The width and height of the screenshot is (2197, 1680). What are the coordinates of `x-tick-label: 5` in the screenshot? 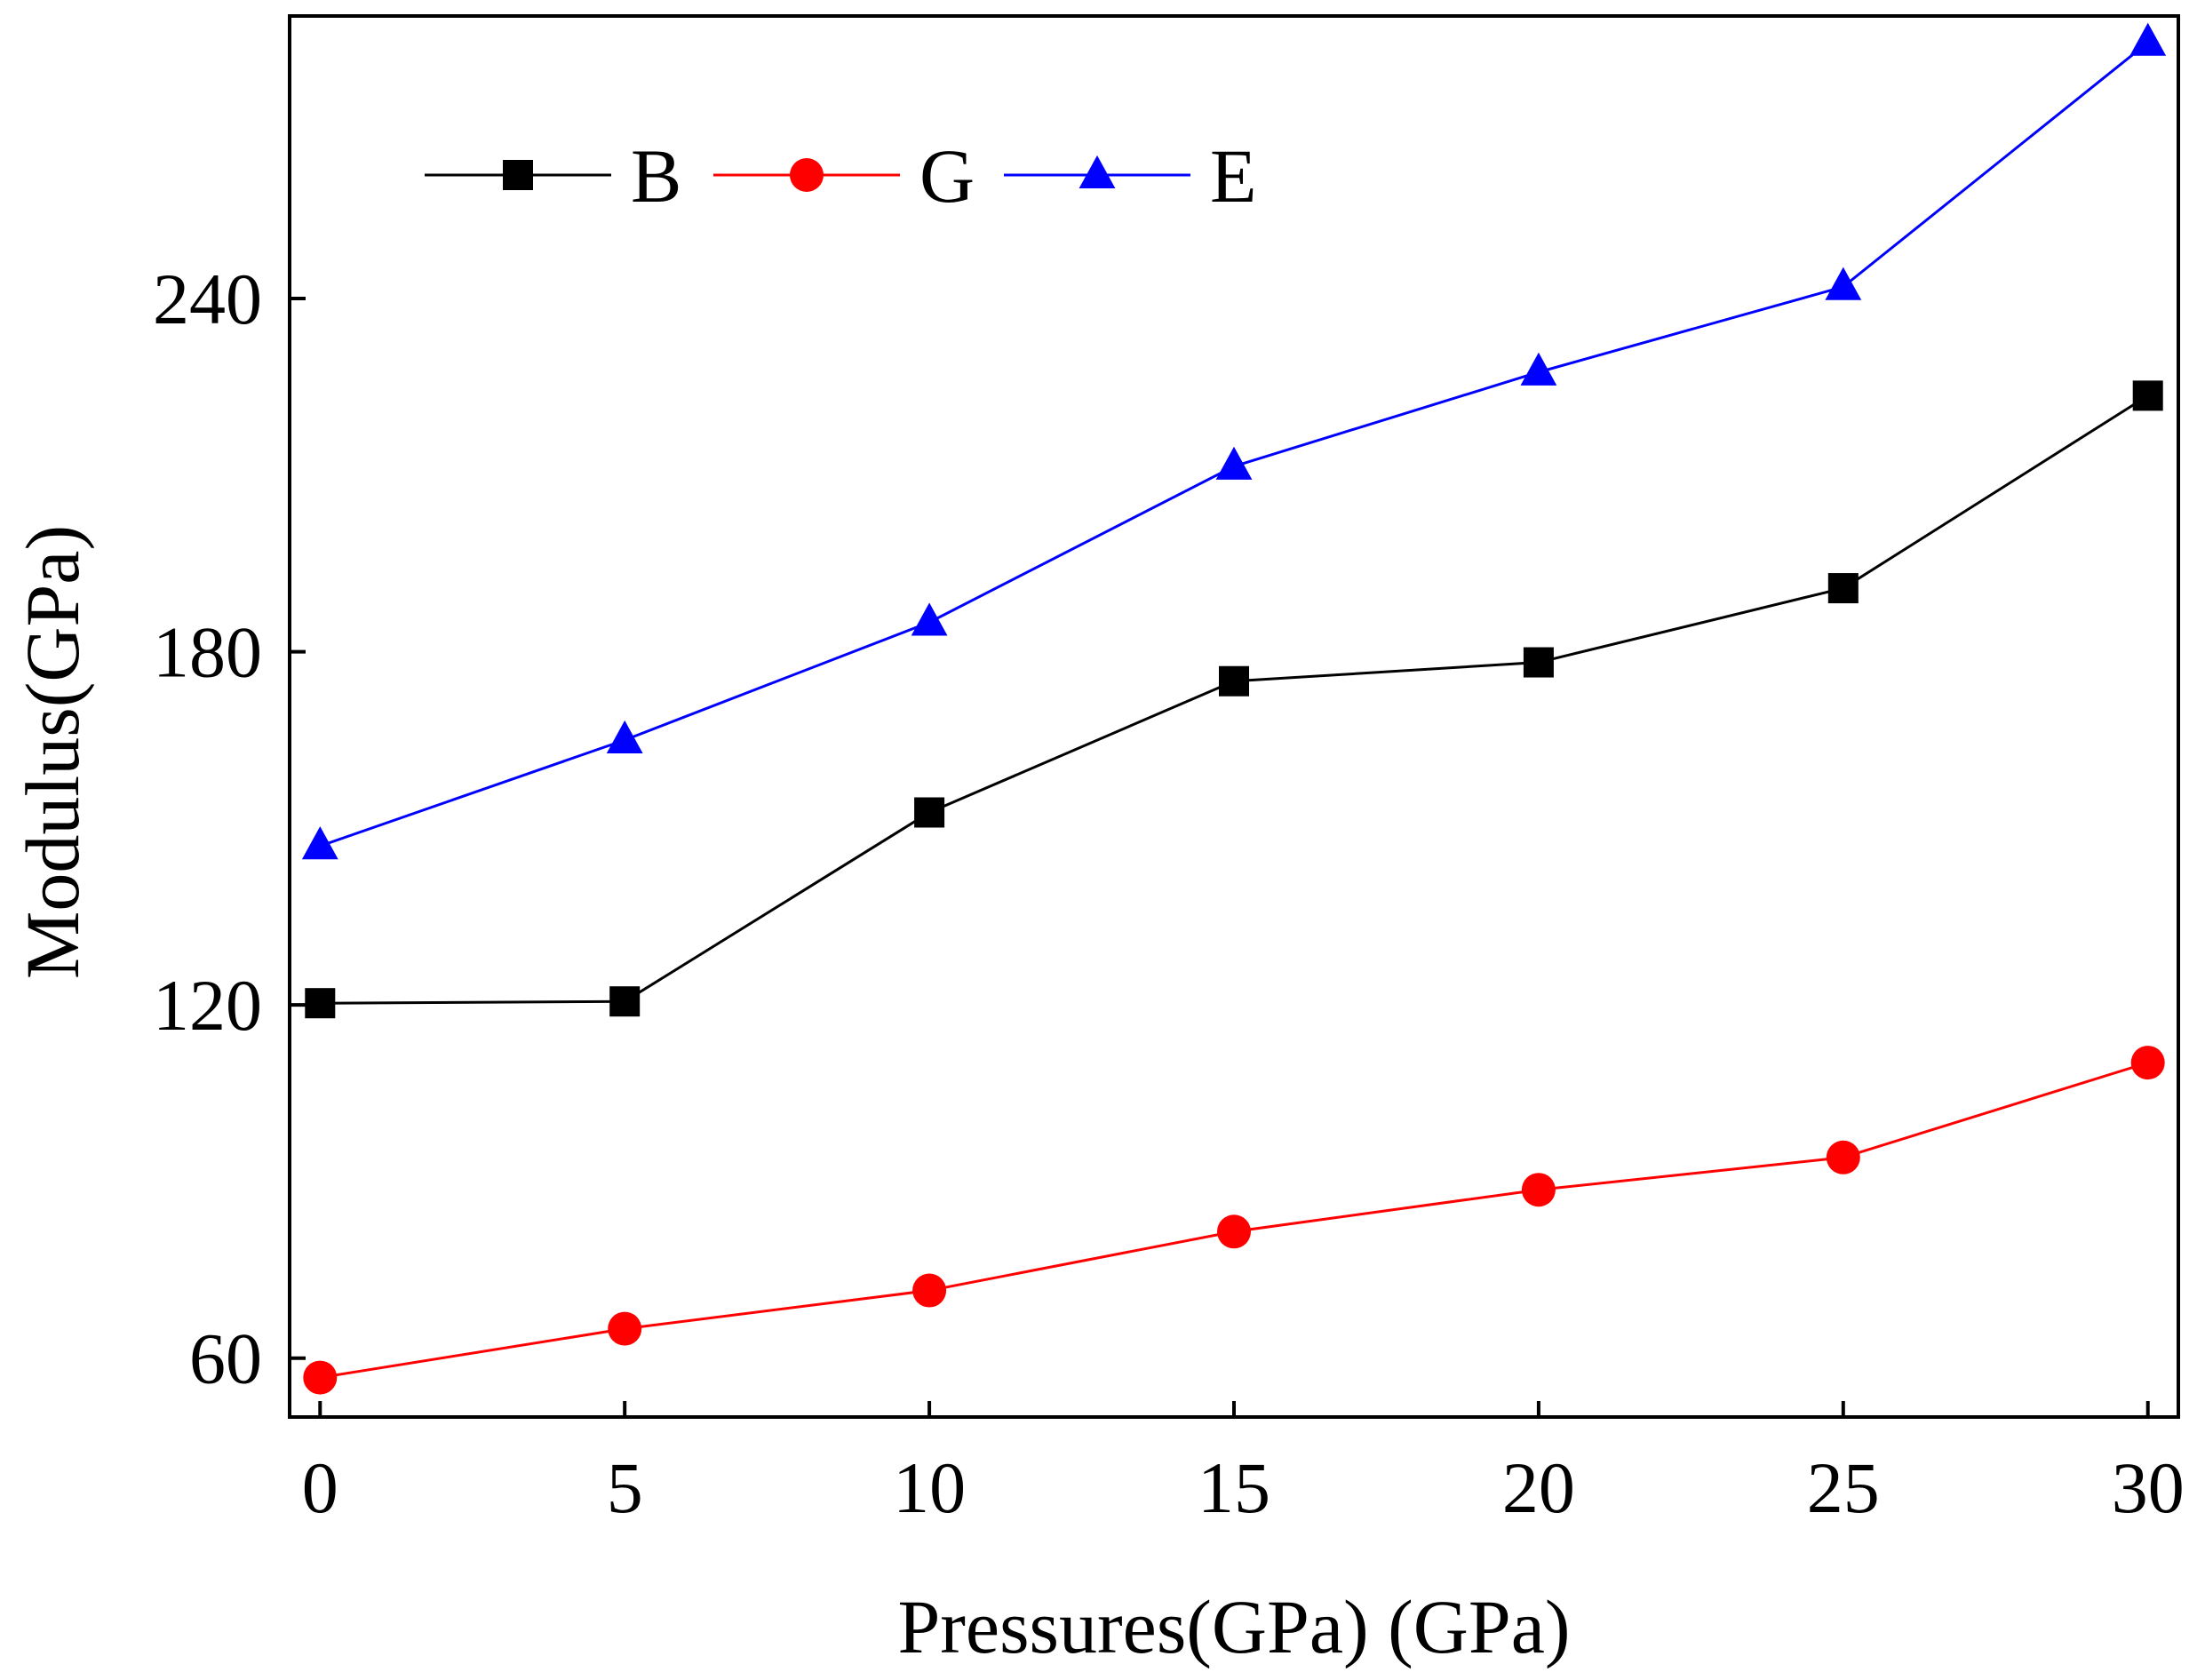 It's located at (625, 1488).